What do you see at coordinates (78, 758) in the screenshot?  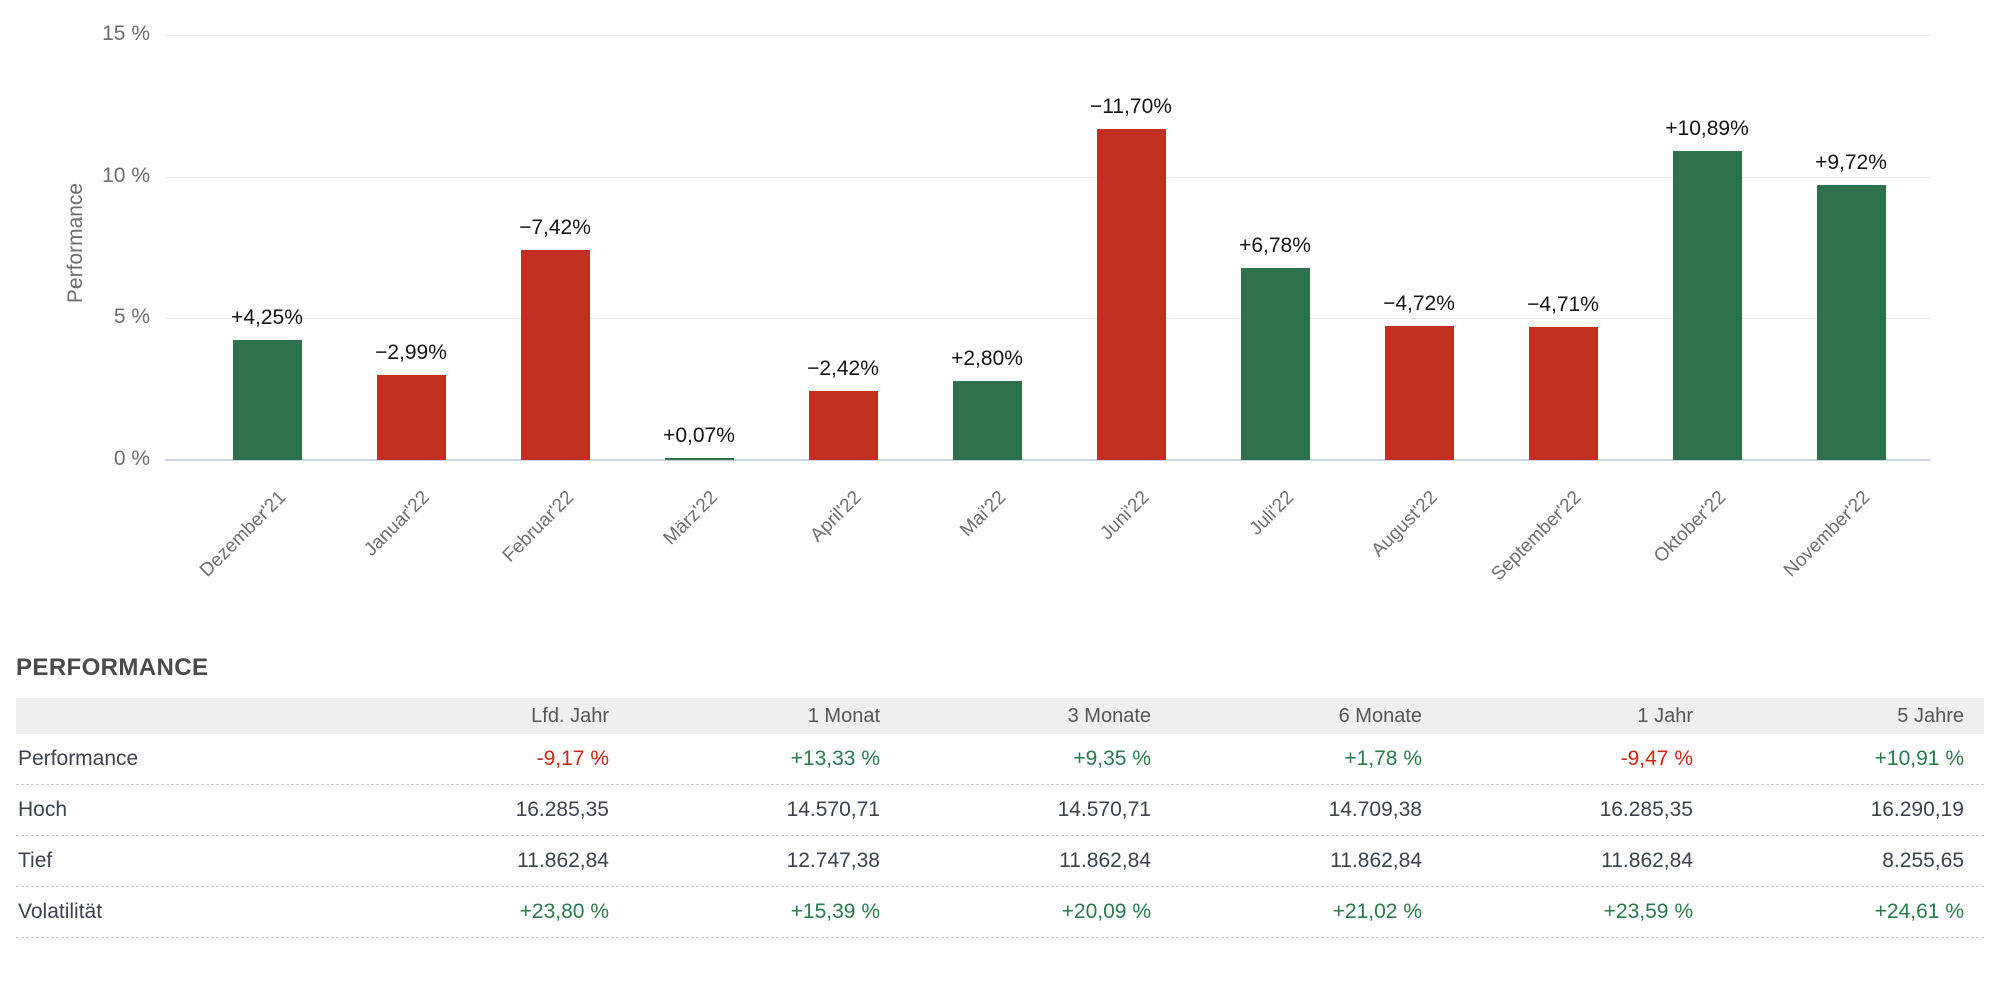 I see `table-row-label: Performance` at bounding box center [78, 758].